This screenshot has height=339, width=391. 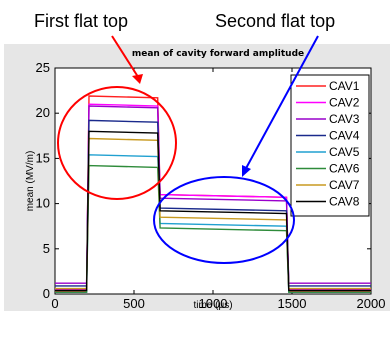 I want to click on x-axis-label: time (μs), so click(x=212, y=305).